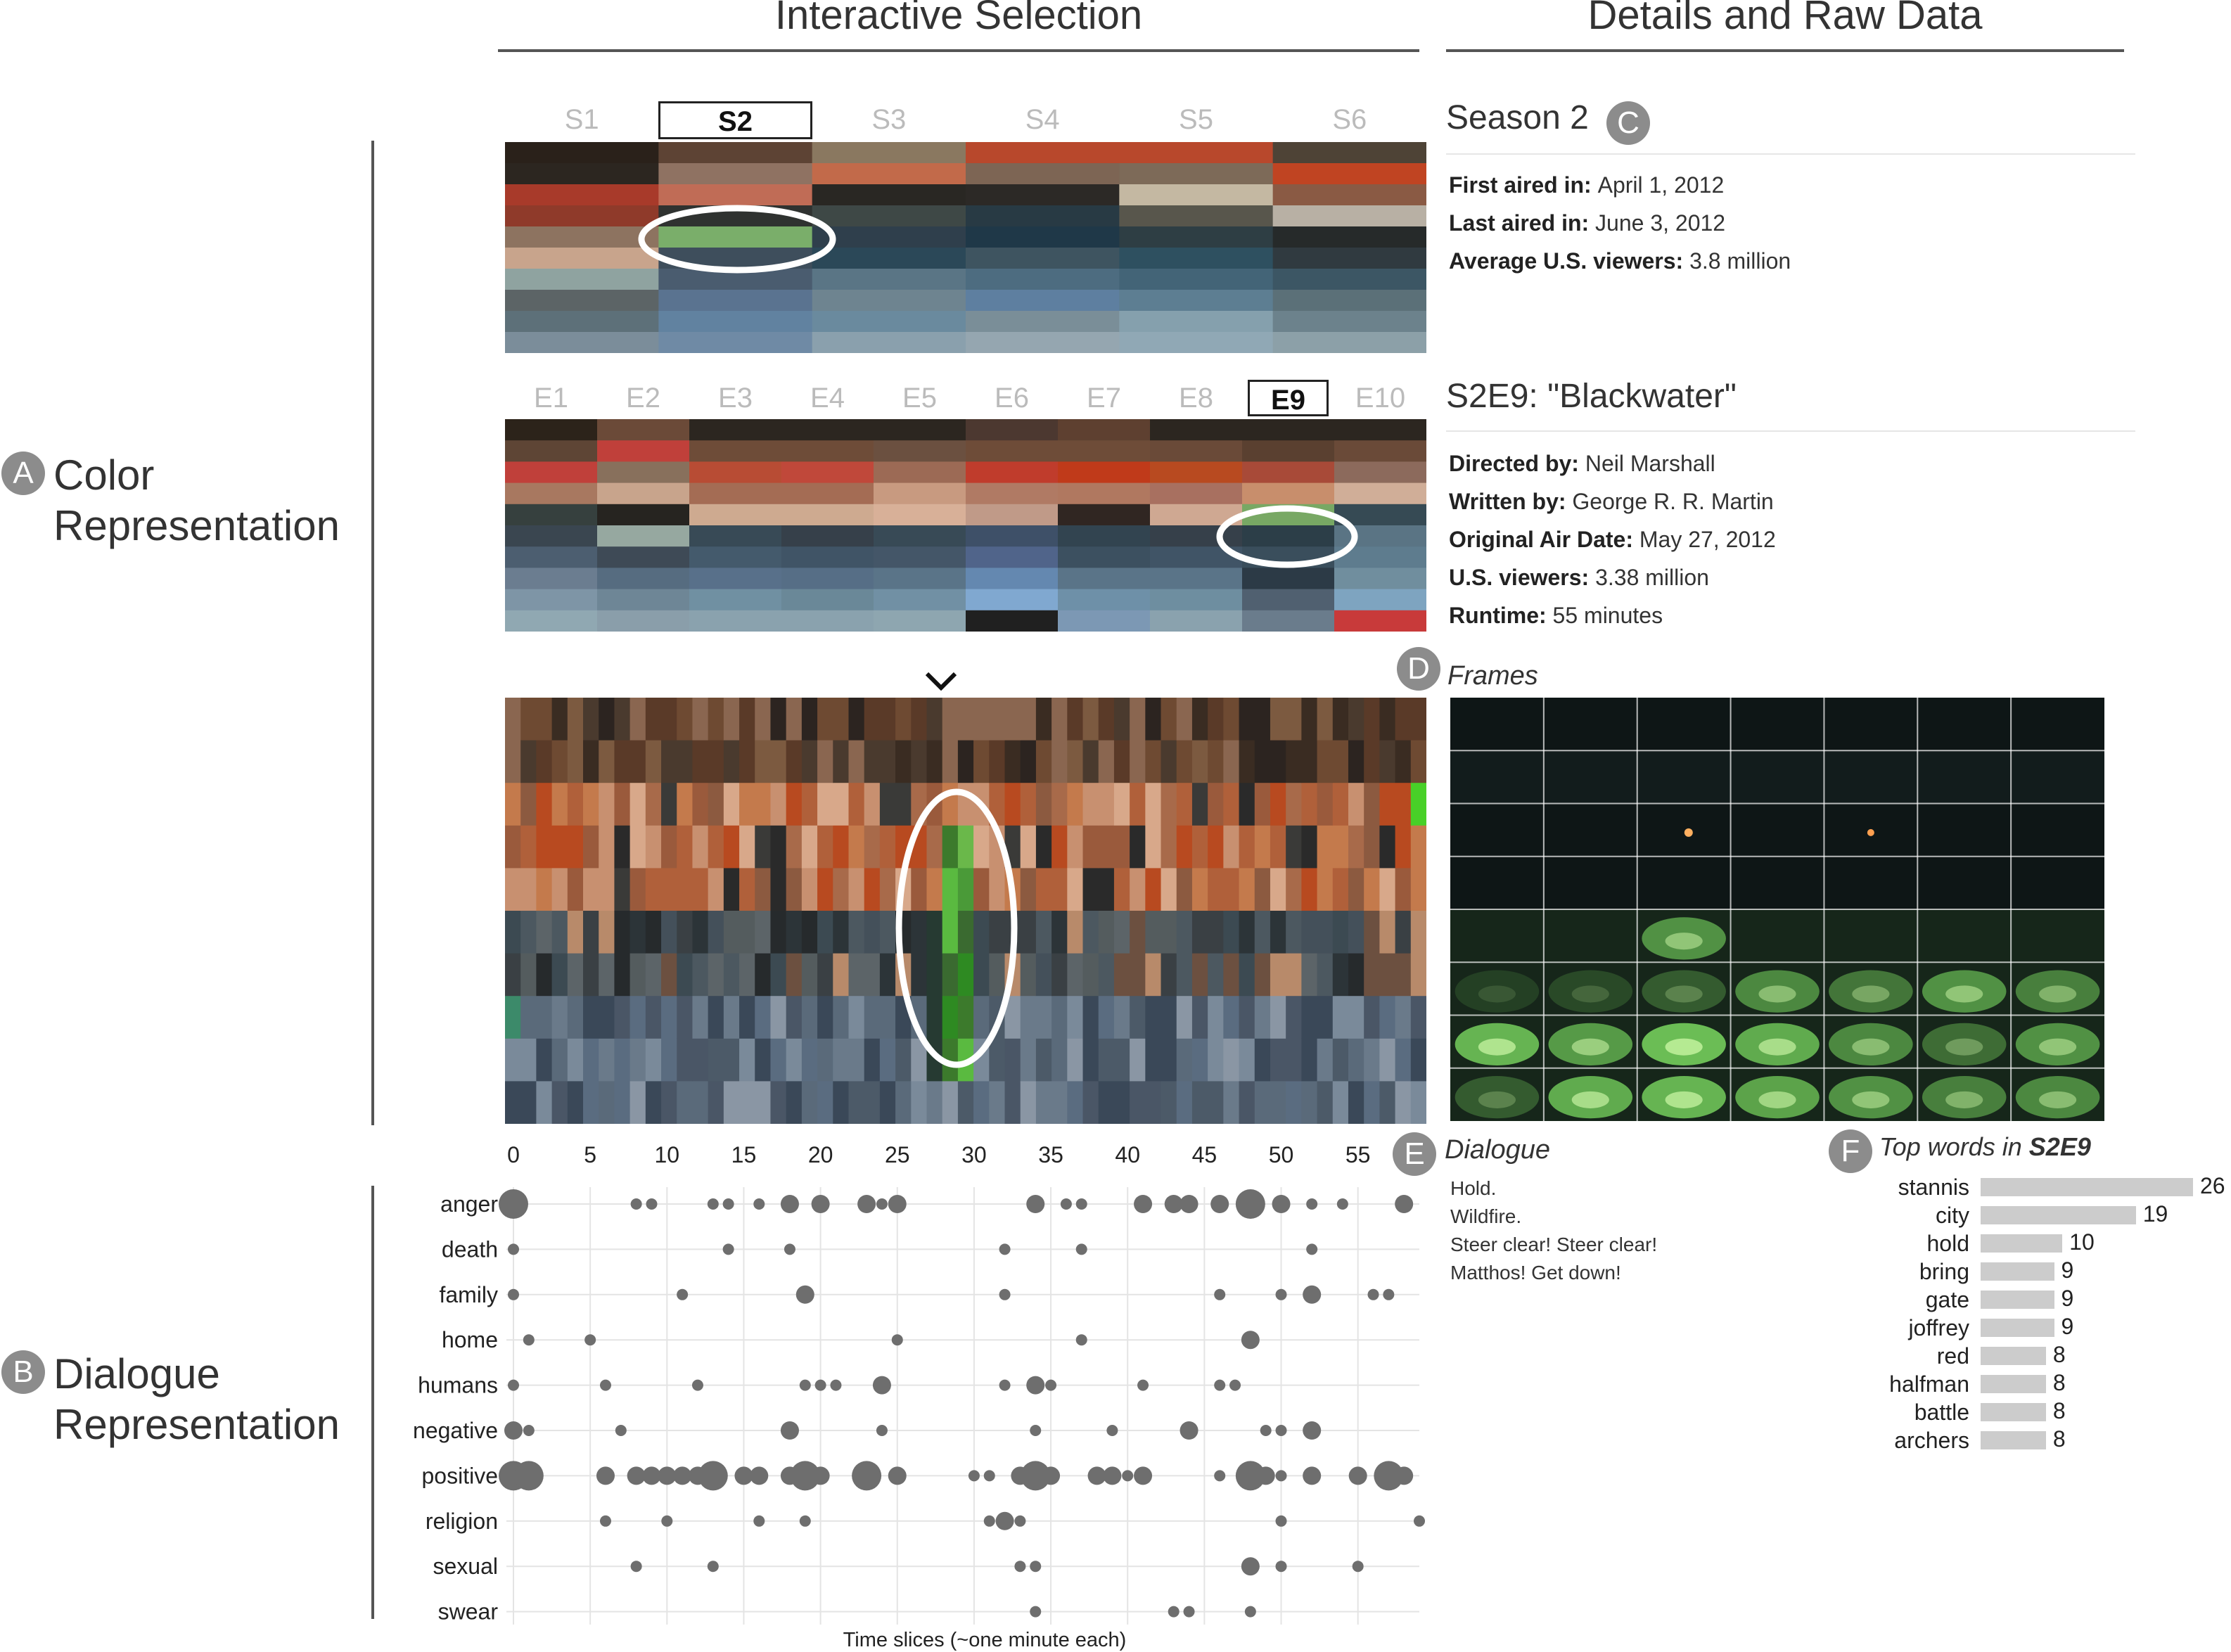  I want to click on details-header-line, so click(1785, 50).